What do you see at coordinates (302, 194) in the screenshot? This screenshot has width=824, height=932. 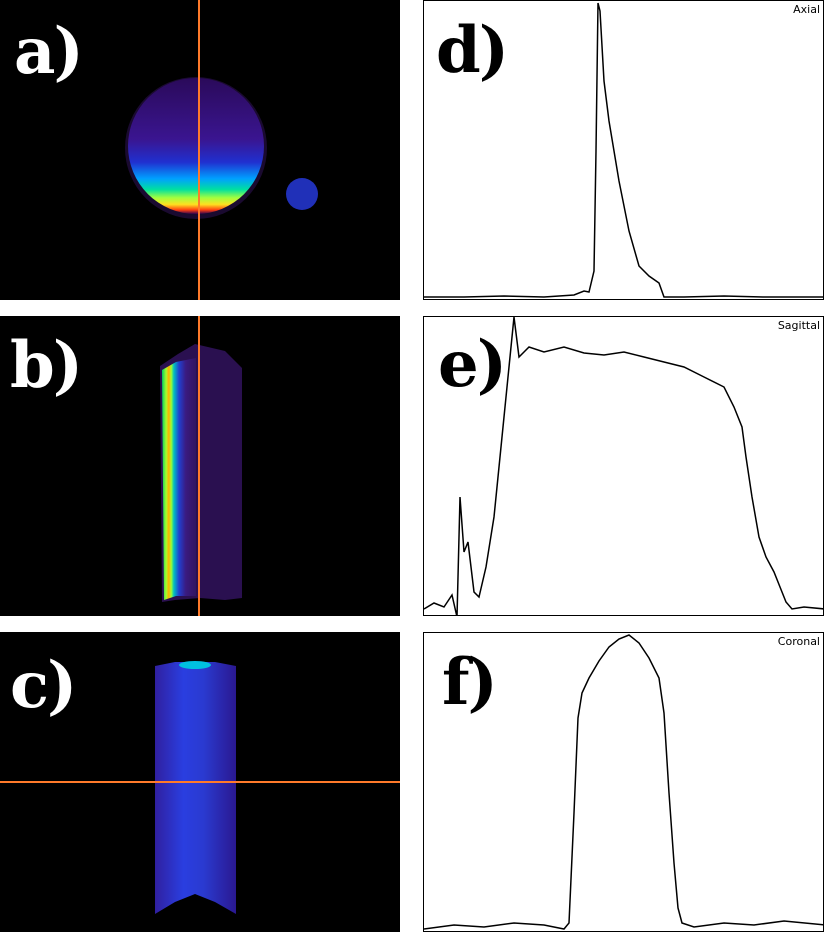 I see `axial-reference-vial` at bounding box center [302, 194].